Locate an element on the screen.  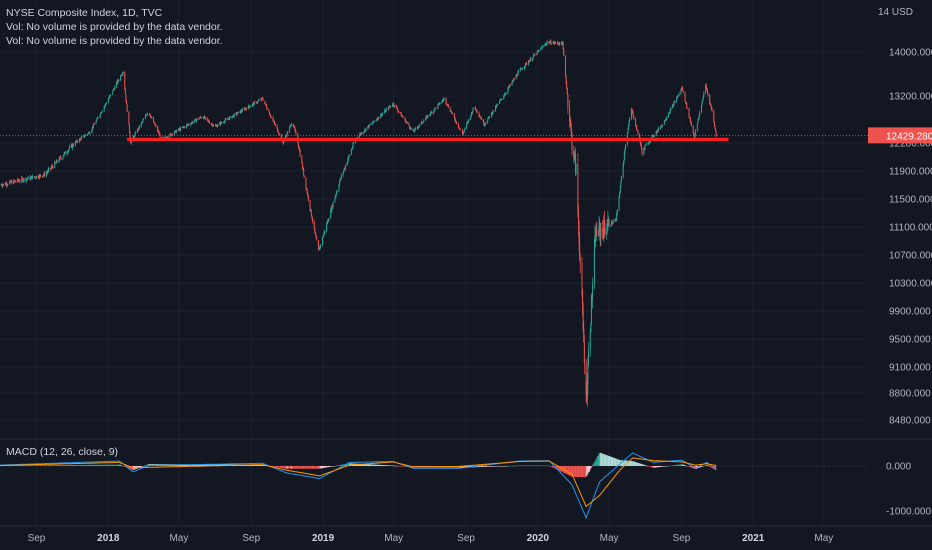
time-axis-tick-label: Sep is located at coordinates (466, 538).